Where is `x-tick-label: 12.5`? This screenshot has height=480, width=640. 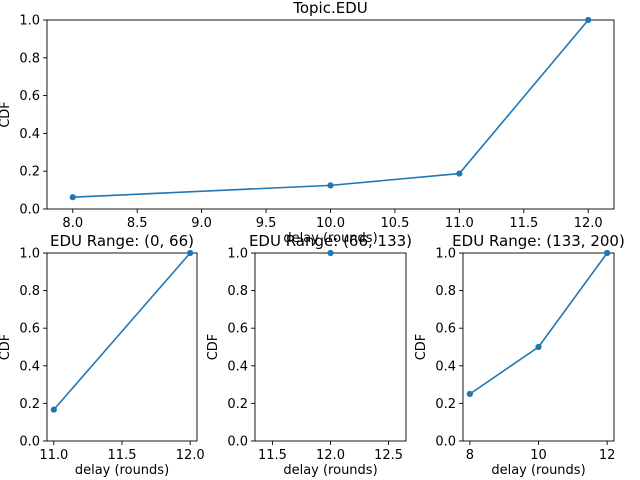 x-tick-label: 12.5 is located at coordinates (388, 455).